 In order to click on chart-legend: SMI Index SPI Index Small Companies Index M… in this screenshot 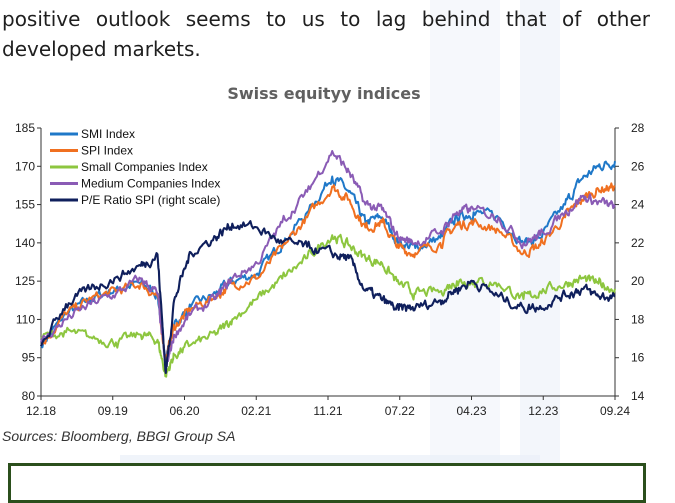, I will do `click(135, 167)`.